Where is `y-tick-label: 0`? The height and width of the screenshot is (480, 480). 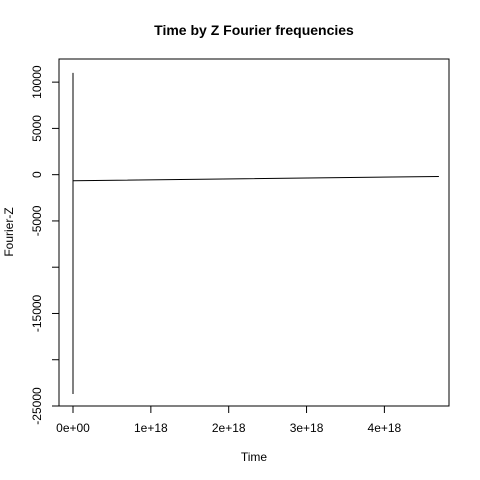 y-tick-label: 0 is located at coordinates (37, 174).